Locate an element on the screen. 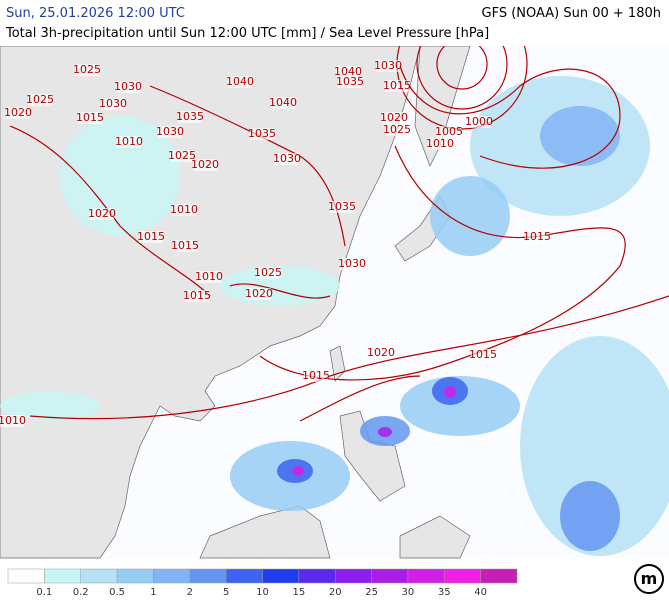 The width and height of the screenshot is (669, 600). legend-label: 1 is located at coordinates (153, 592).